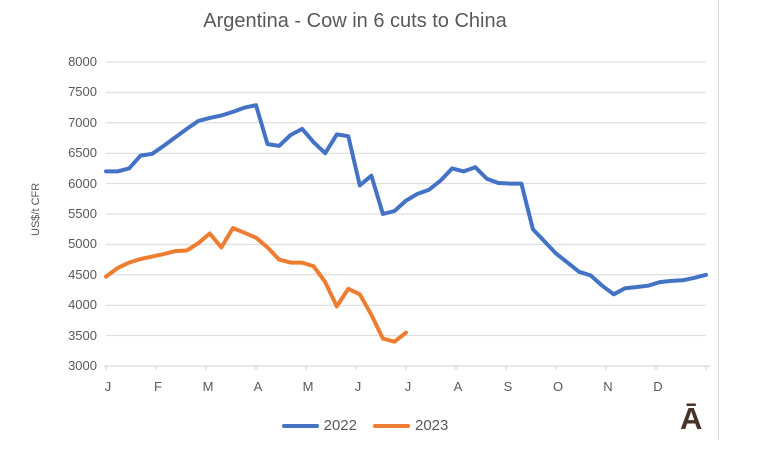 The height and width of the screenshot is (467, 783). Describe the element at coordinates (82, 213) in the screenshot. I see `y-tick-label-5500: 5500` at that location.